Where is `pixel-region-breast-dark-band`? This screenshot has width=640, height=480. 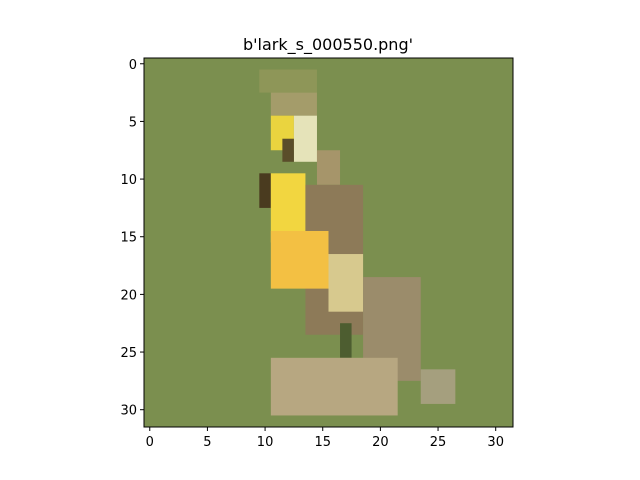
pixel-region-breast-dark-band is located at coordinates (265, 190).